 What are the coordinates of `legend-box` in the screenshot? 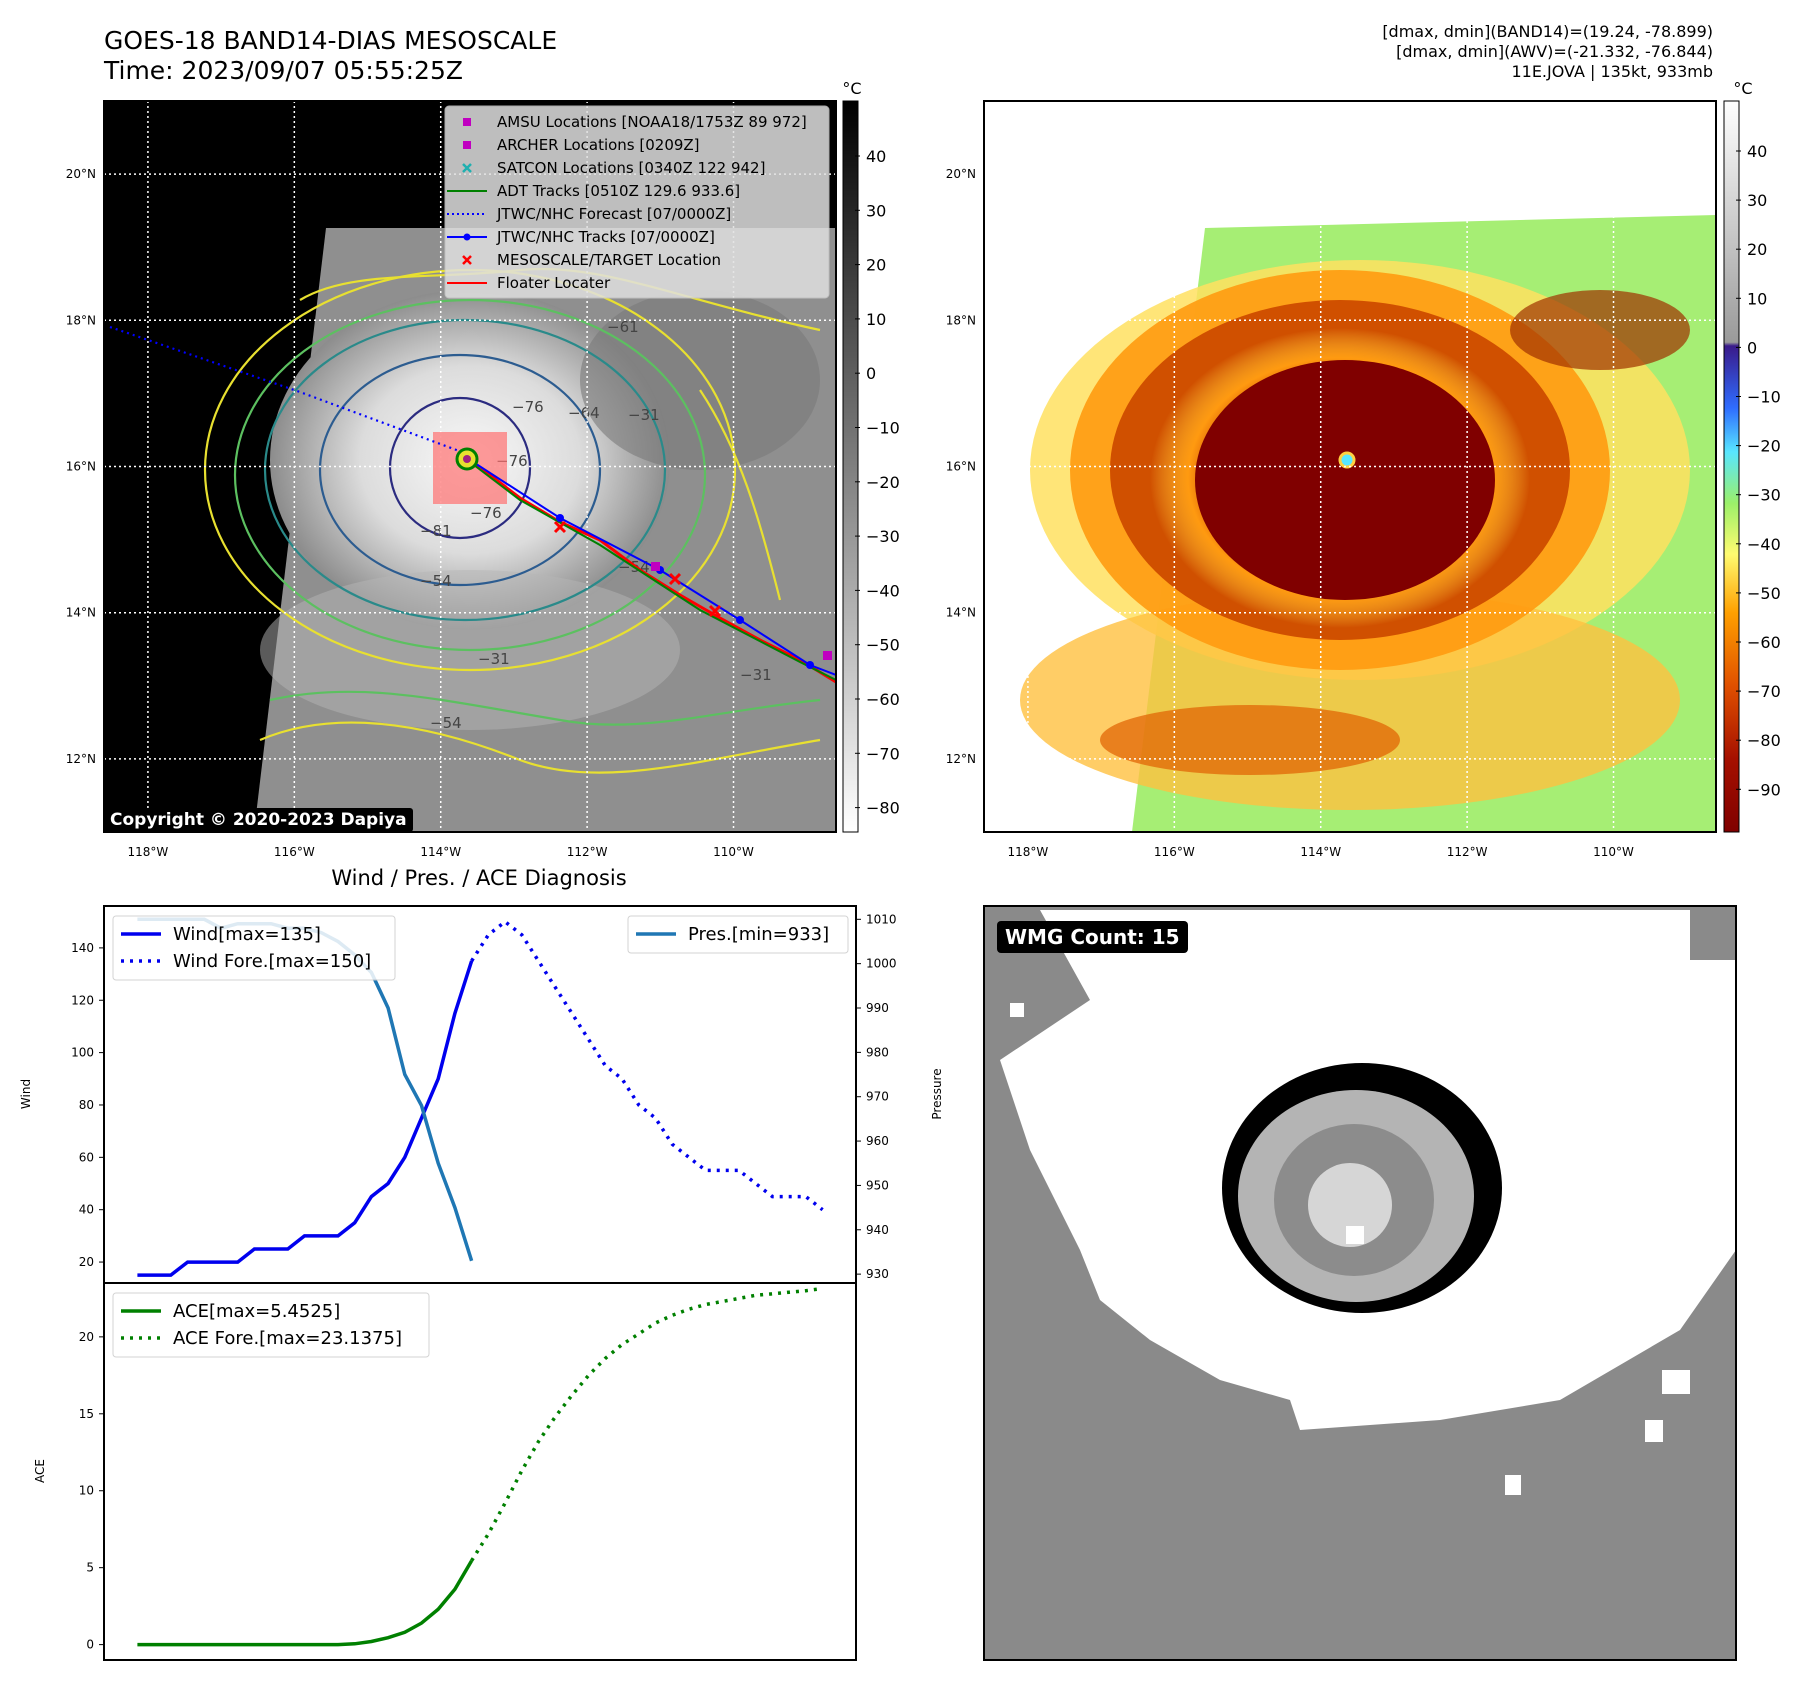 It's located at (637, 202).